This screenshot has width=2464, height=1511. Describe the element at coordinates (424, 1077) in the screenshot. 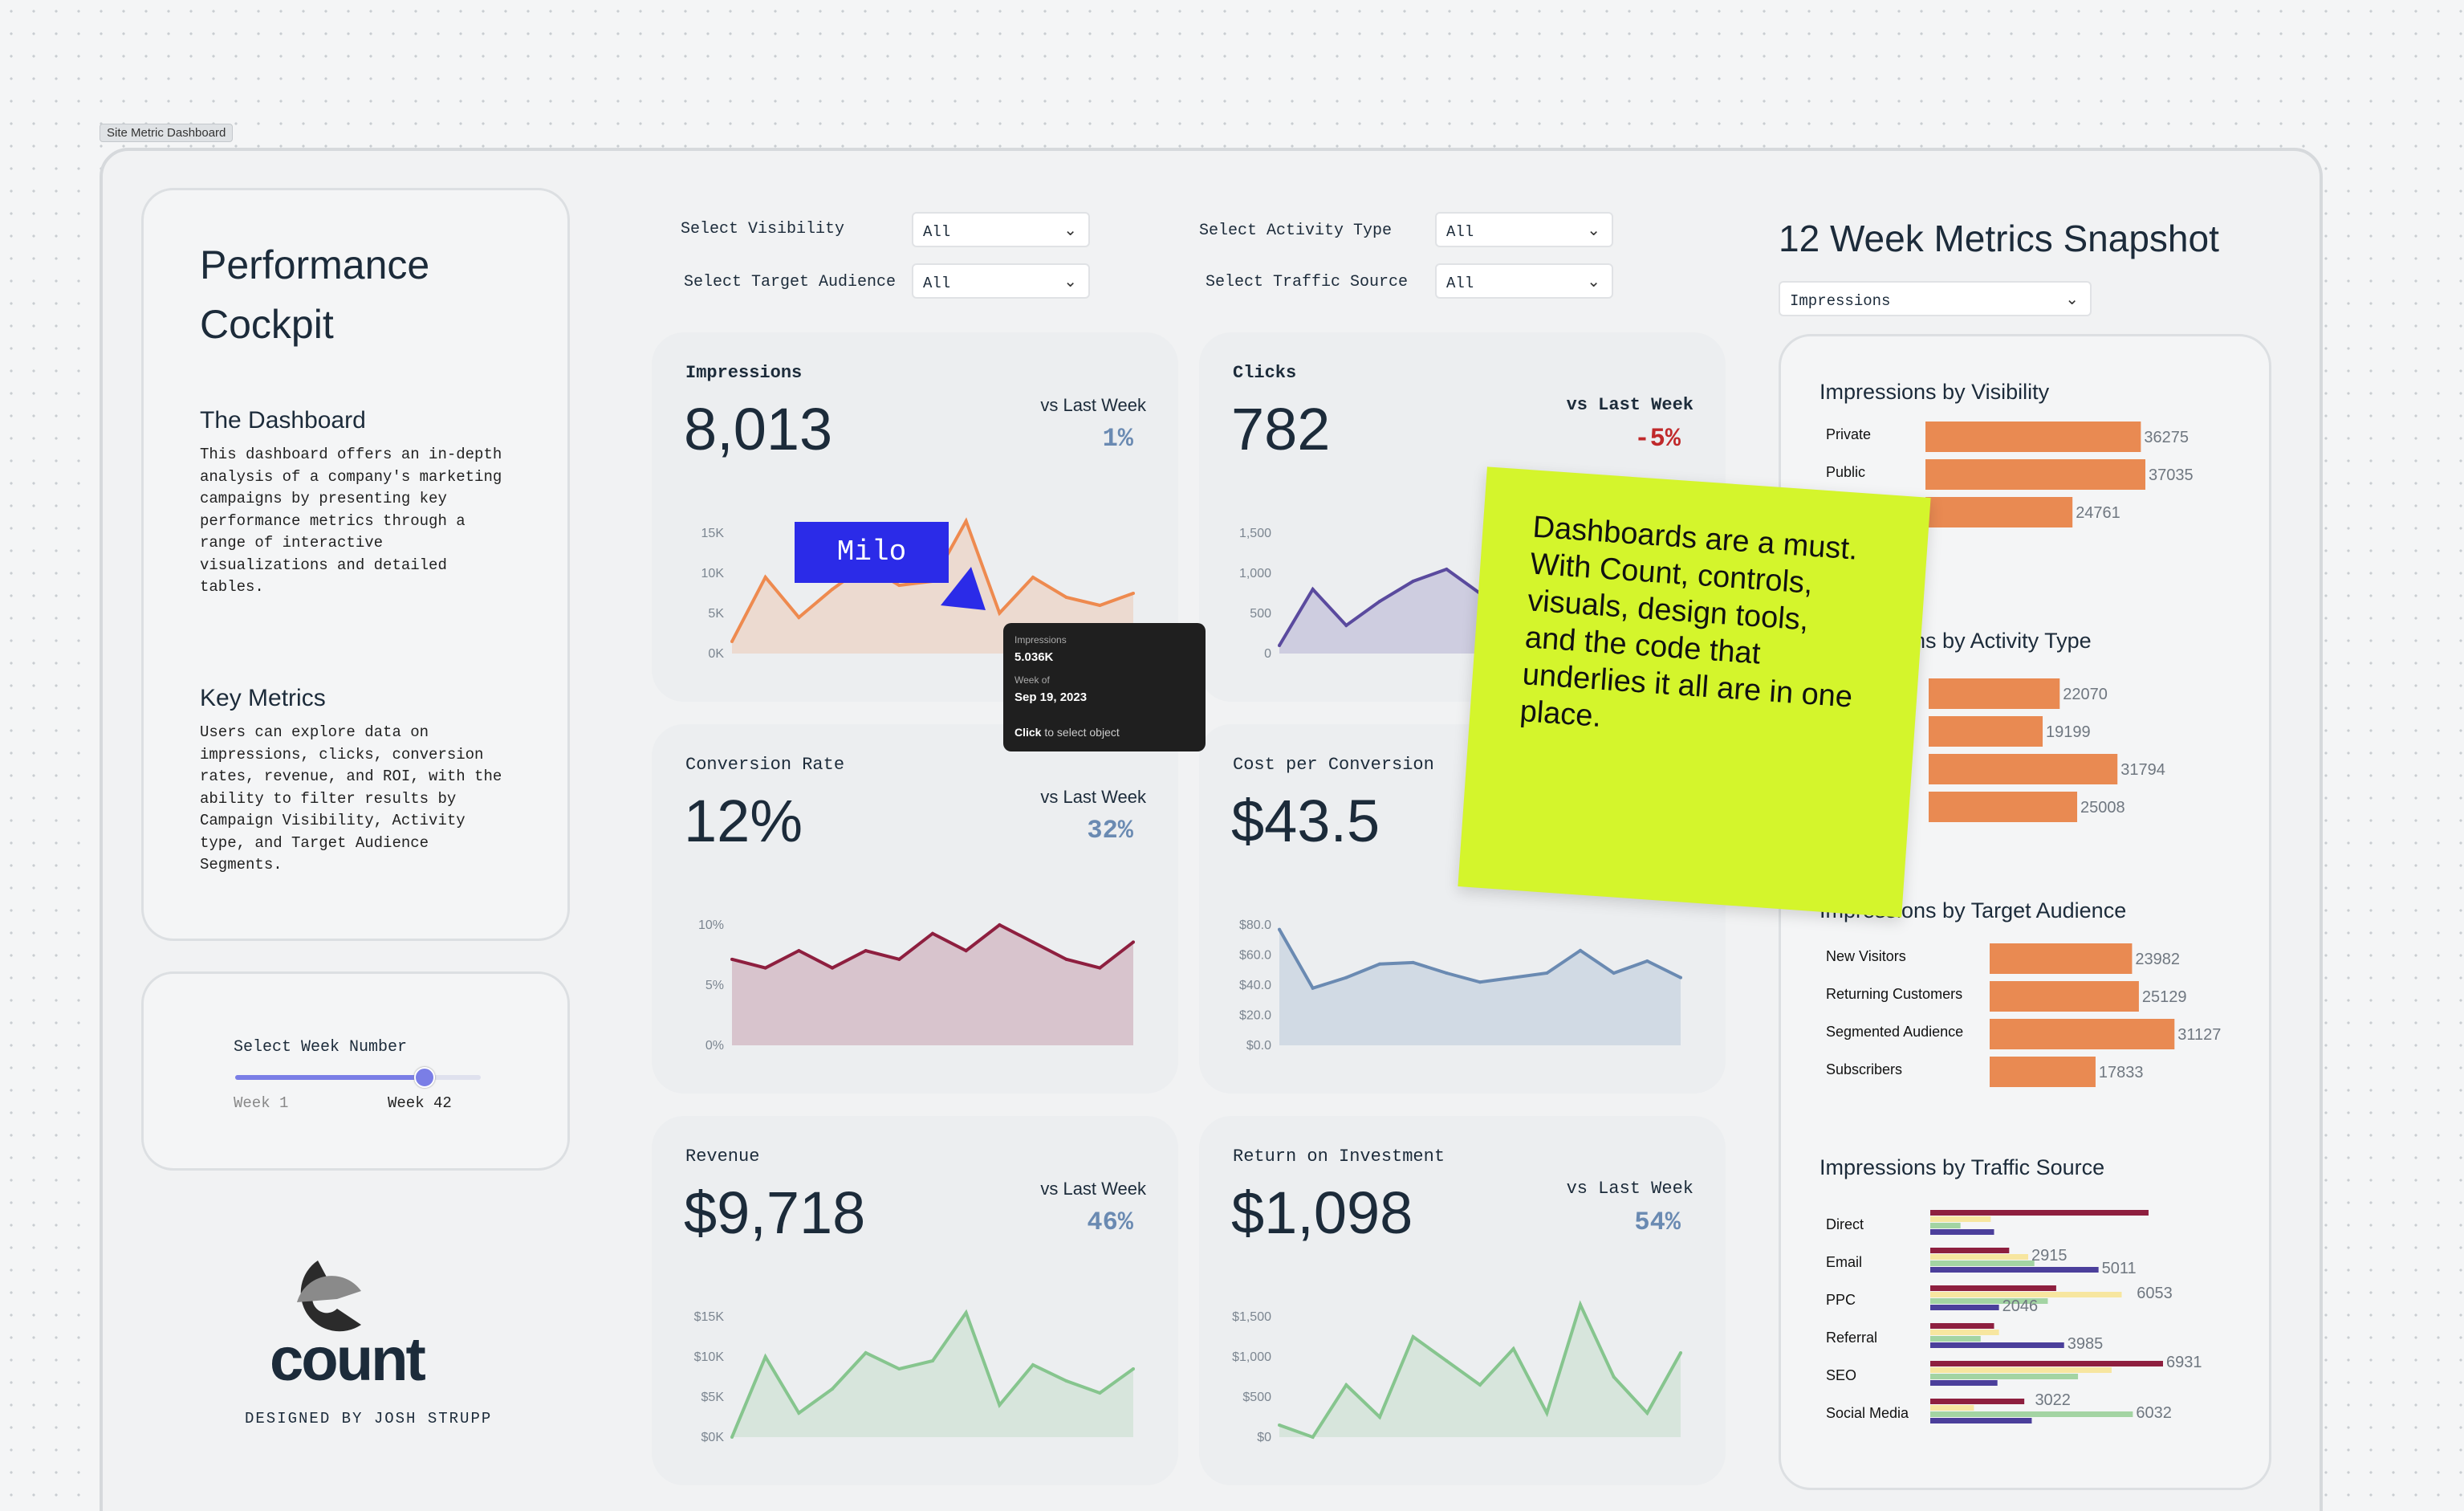

I see `week-slider-thumb` at that location.